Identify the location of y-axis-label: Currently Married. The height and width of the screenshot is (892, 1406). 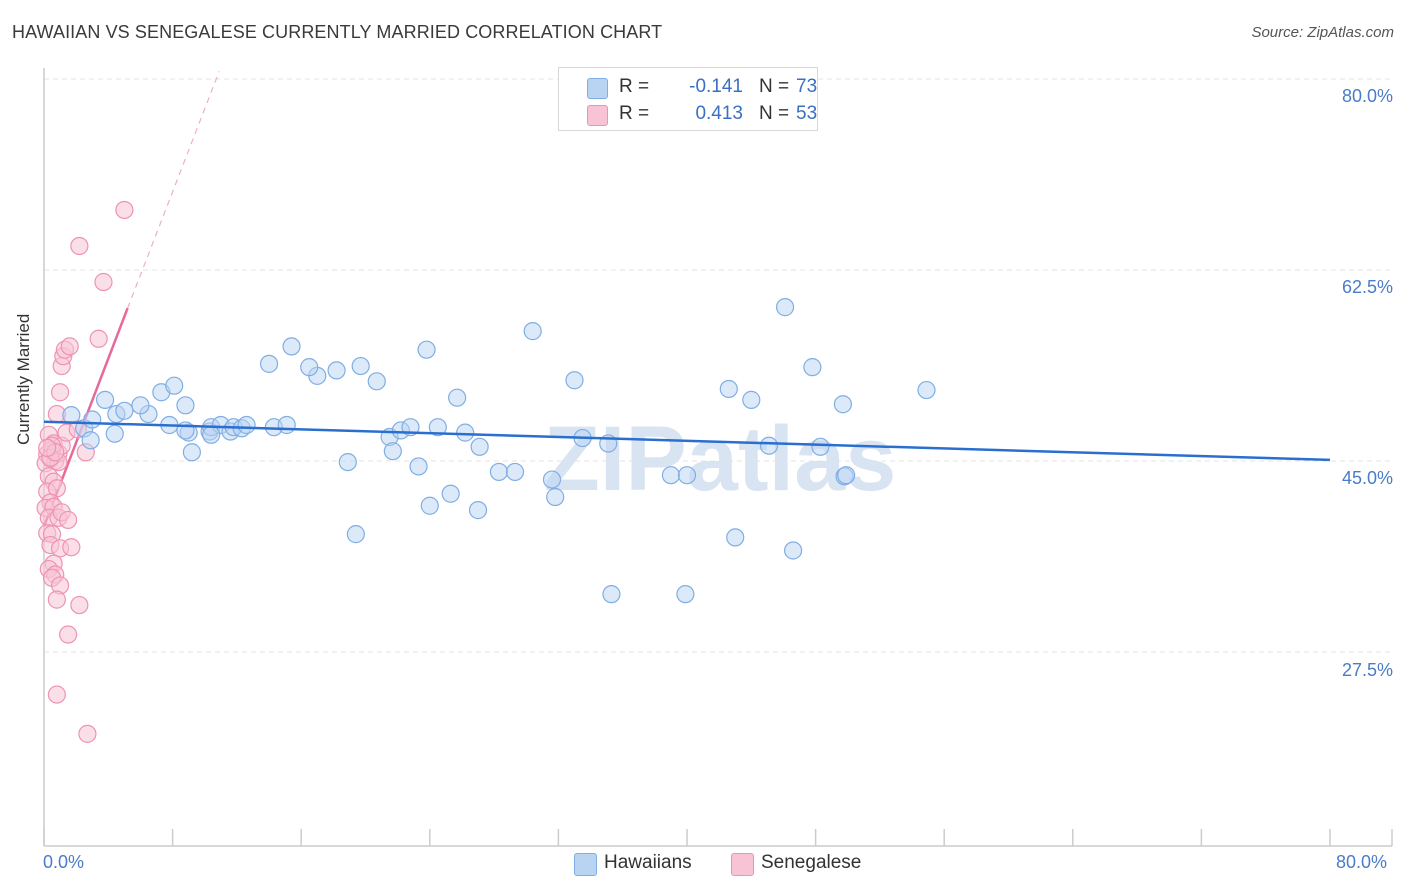
(23, 379).